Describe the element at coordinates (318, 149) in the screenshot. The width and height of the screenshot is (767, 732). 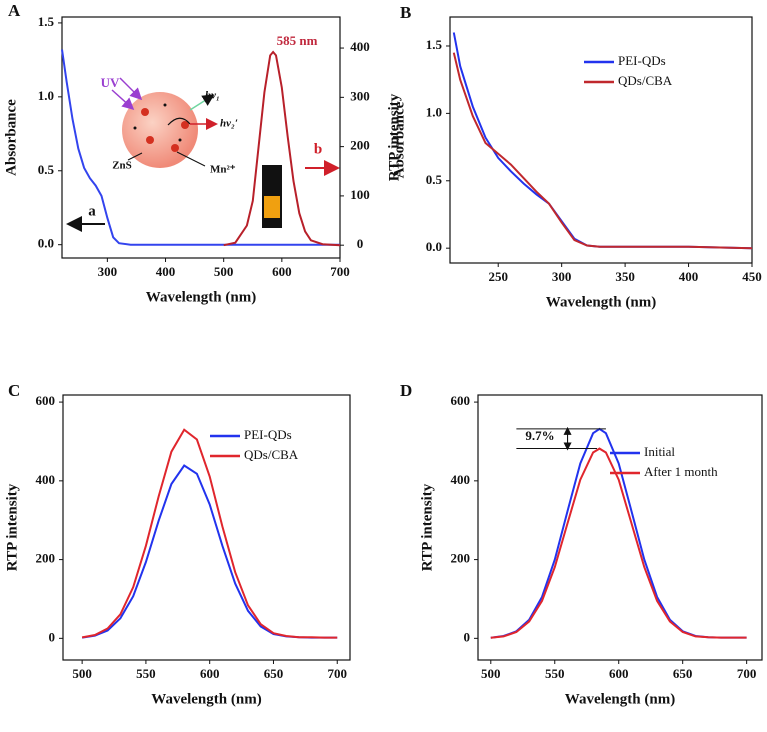
I see `arrow-label: b` at that location.